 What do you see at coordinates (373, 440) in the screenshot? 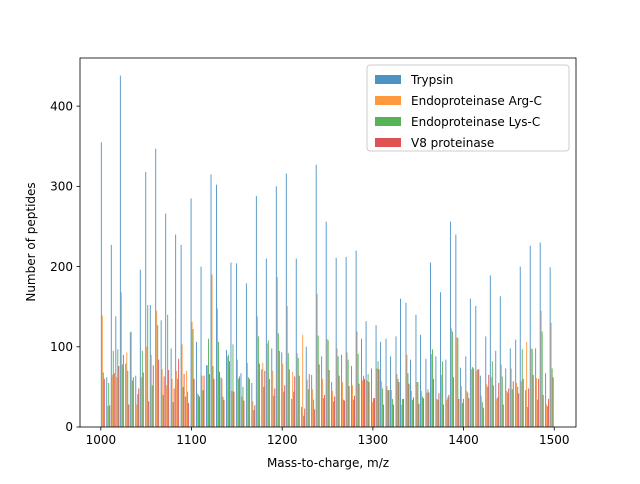
I see `x-tick-label: 1300` at bounding box center [373, 440].